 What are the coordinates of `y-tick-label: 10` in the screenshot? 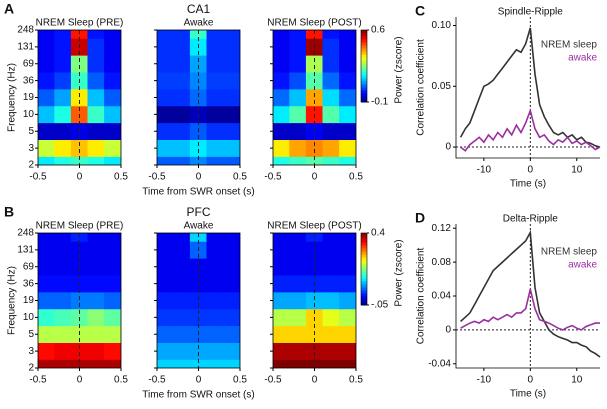 It's located at (29, 317).